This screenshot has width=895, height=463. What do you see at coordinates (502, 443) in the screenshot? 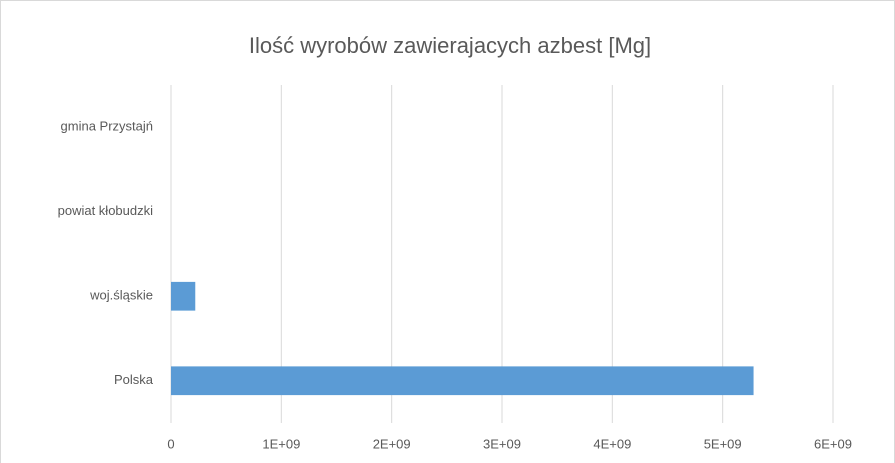
I see `x-tick-label: 3E+09` at bounding box center [502, 443].